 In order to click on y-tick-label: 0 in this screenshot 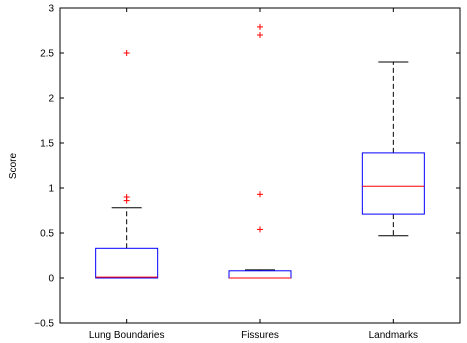, I will do `click(51, 279)`.